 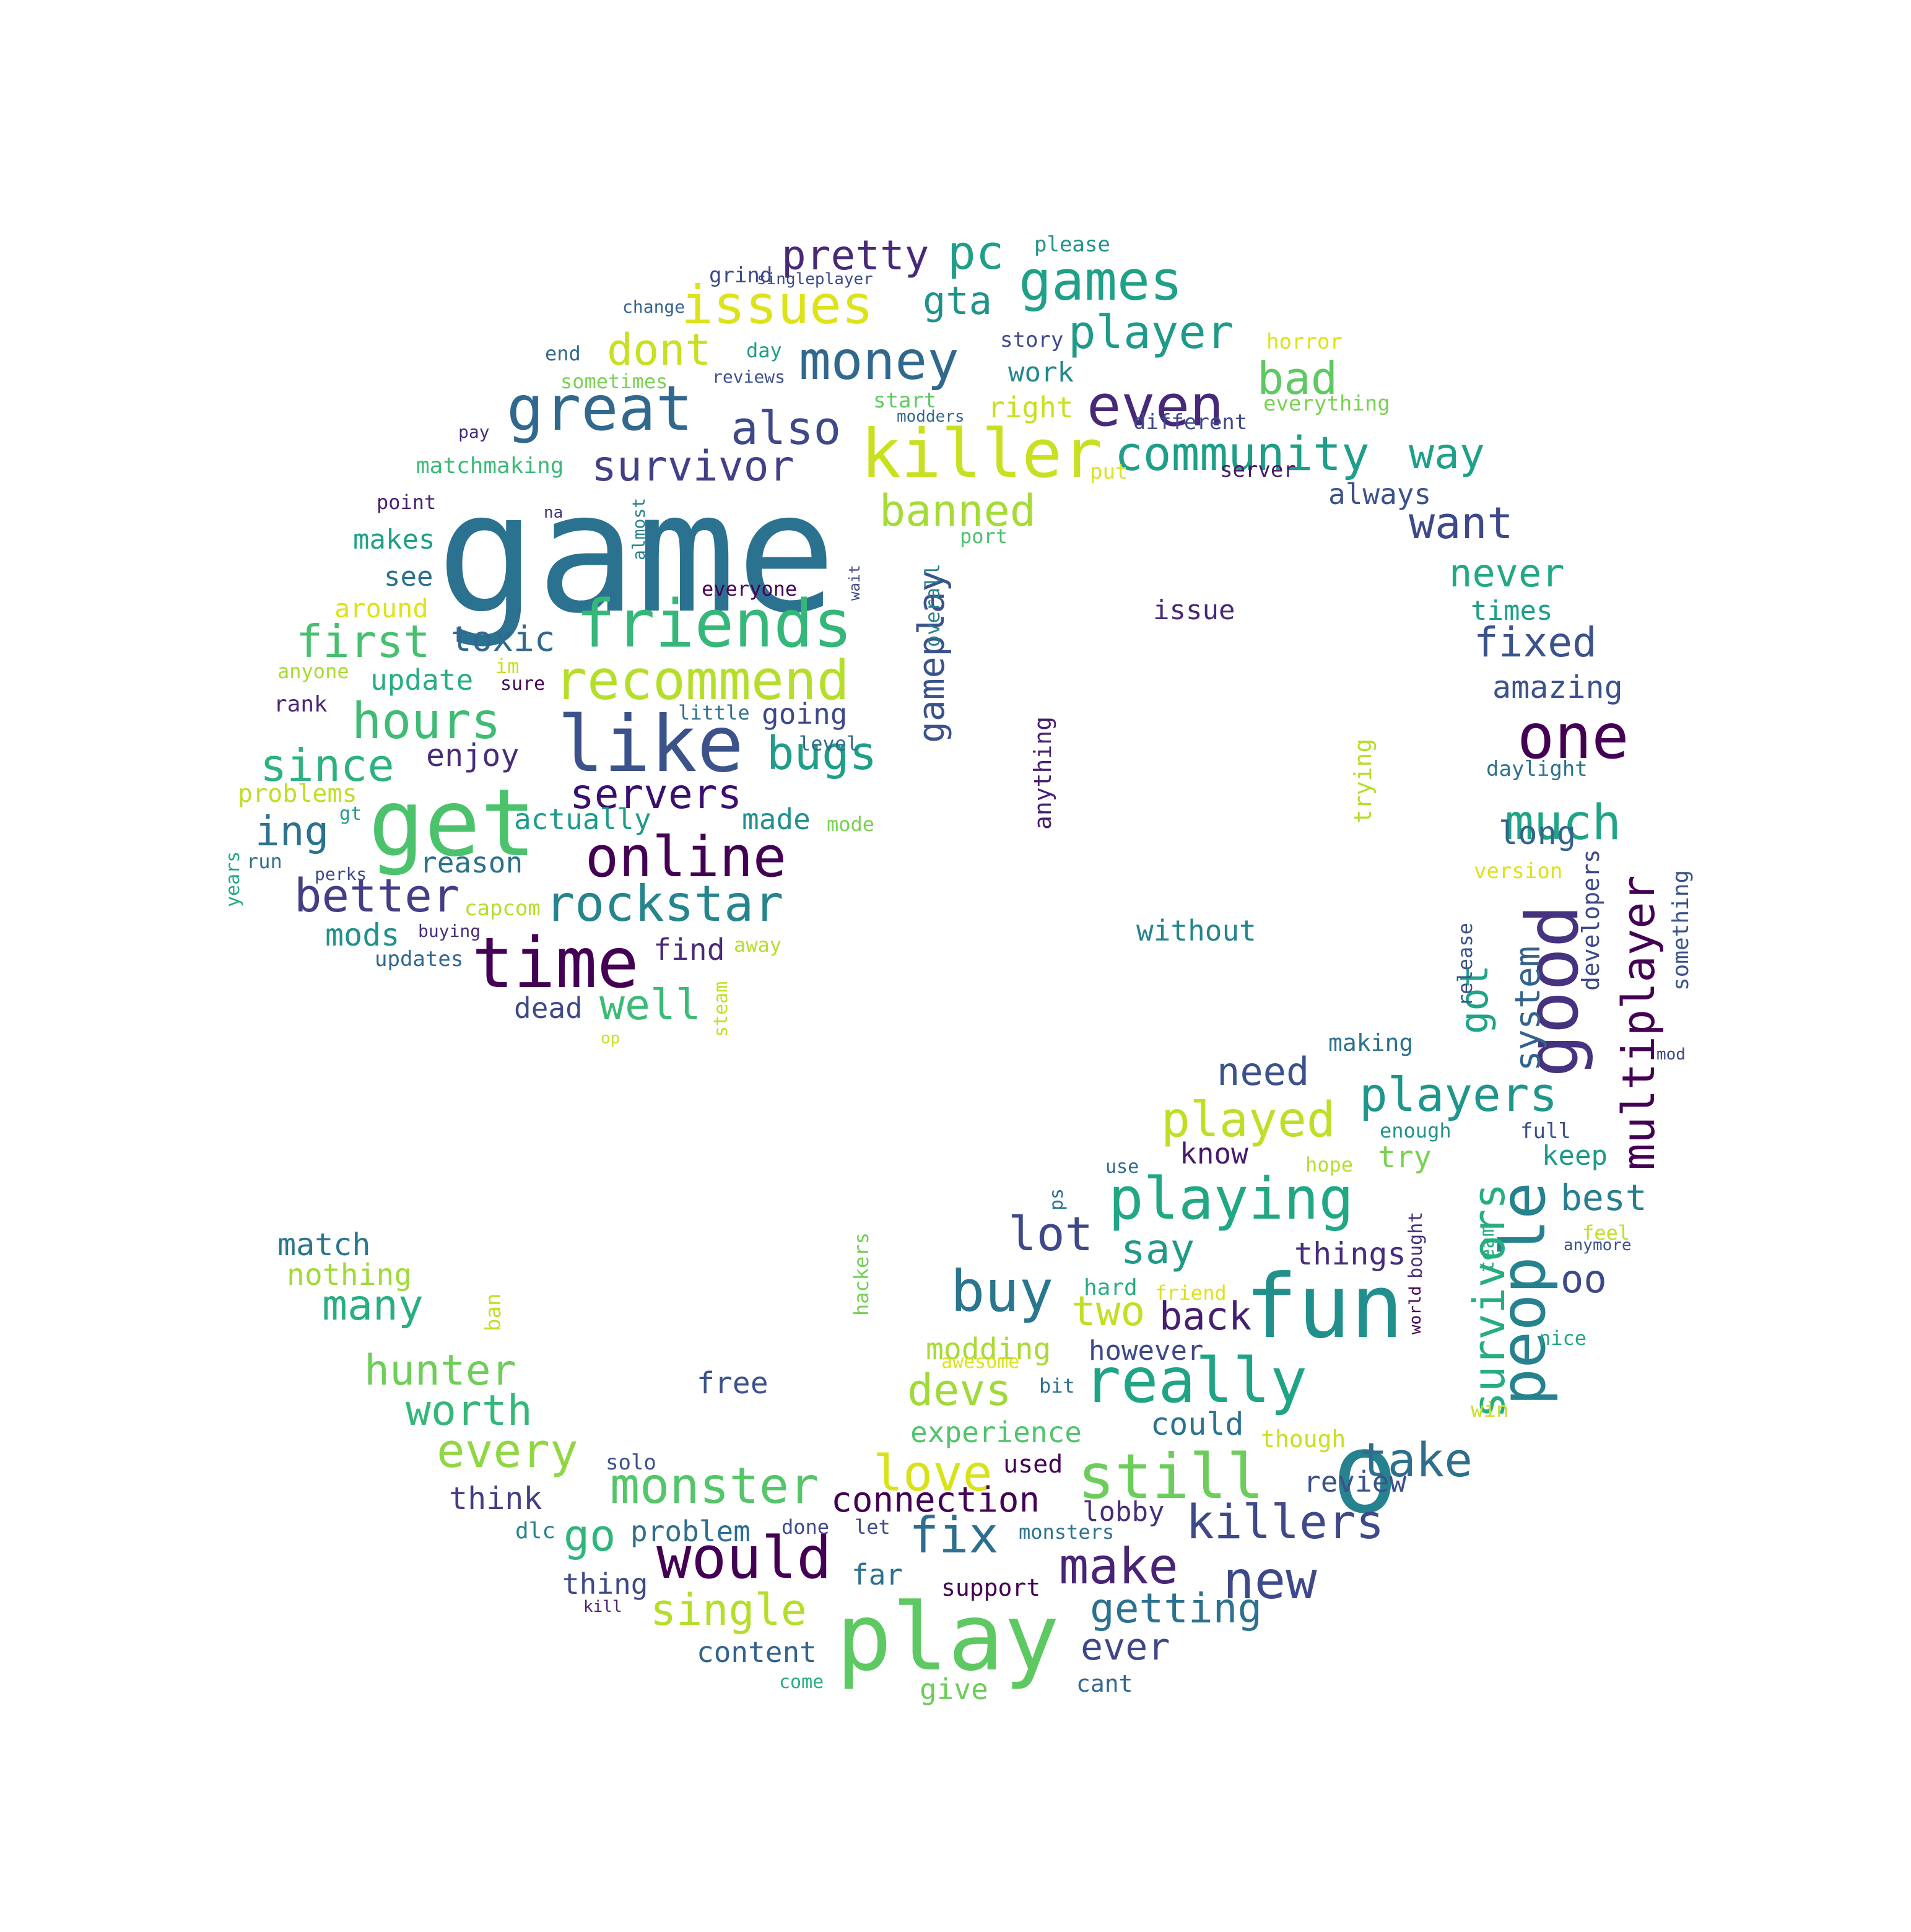 I want to click on cloud-word-hours: hours, so click(x=427, y=721).